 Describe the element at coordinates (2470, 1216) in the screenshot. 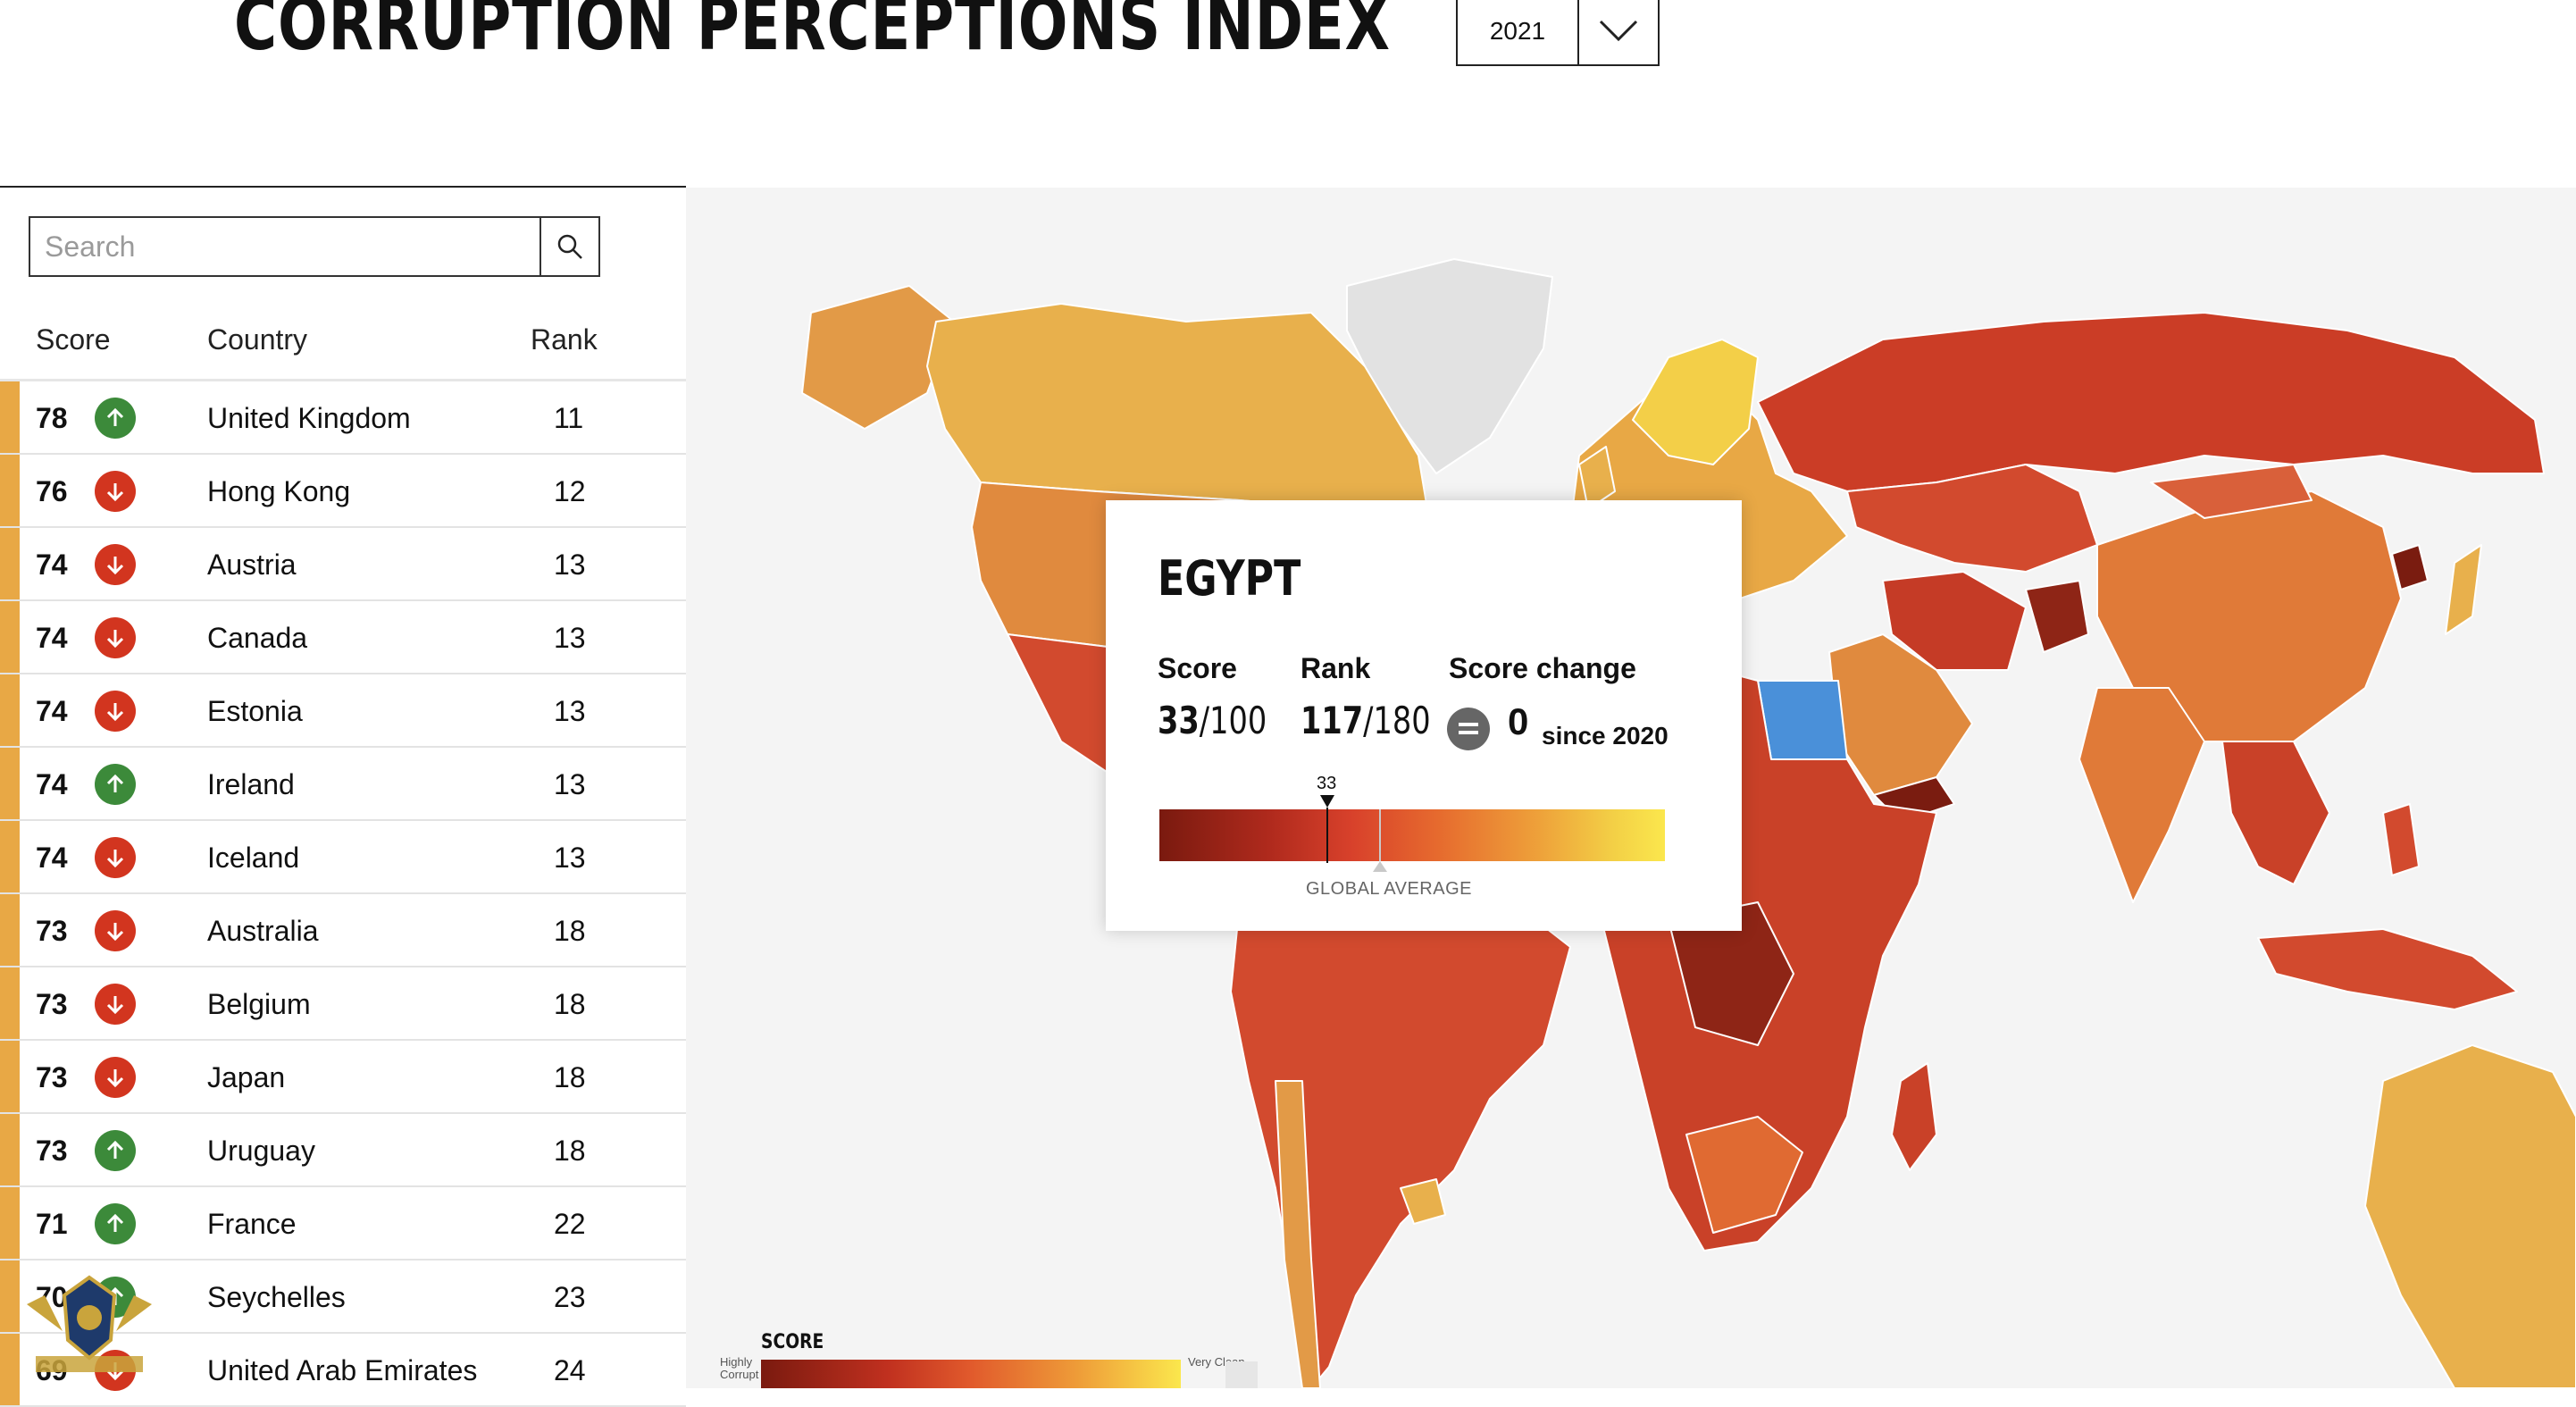

I see `australia` at that location.